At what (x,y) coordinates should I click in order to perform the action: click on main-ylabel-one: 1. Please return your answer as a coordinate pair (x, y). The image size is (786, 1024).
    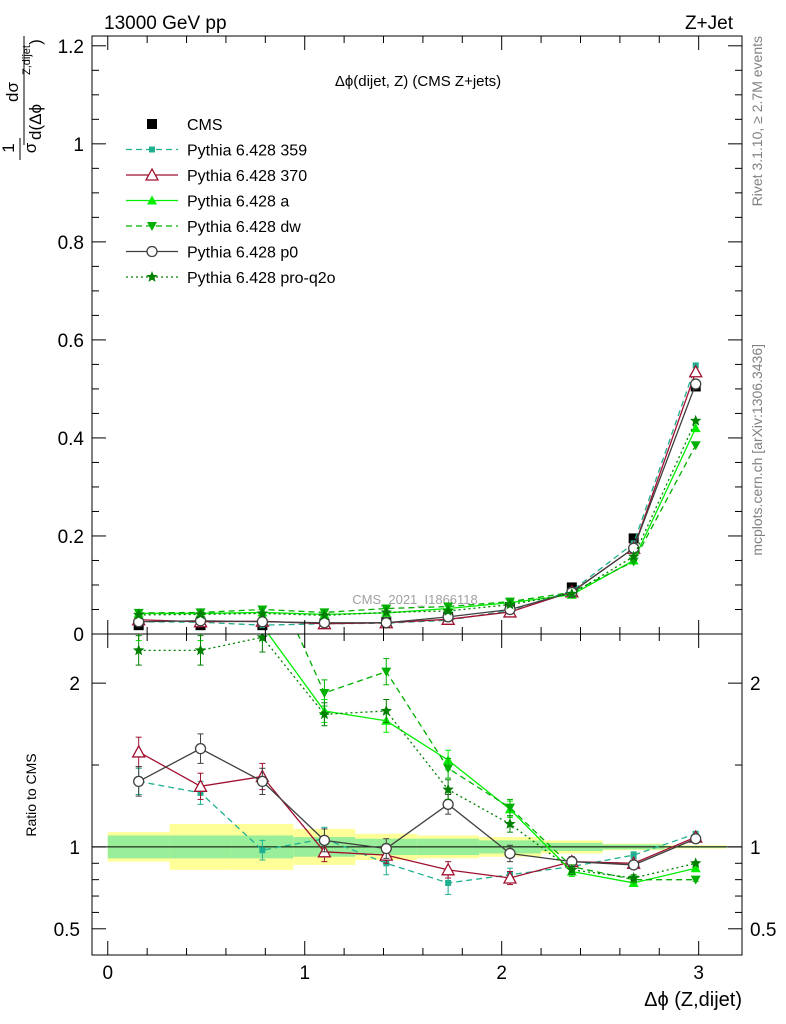
    Looking at the image, I should click on (9, 147).